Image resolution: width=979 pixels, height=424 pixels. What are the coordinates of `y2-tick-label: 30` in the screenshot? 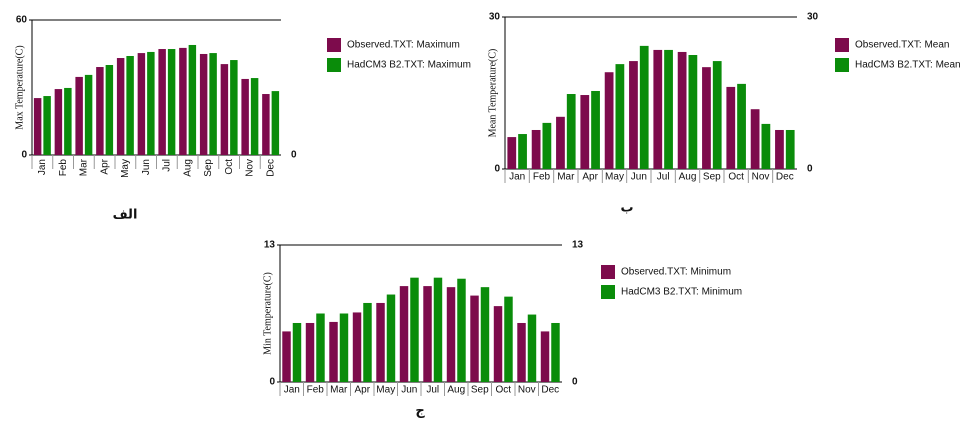 It's located at (813, 17).